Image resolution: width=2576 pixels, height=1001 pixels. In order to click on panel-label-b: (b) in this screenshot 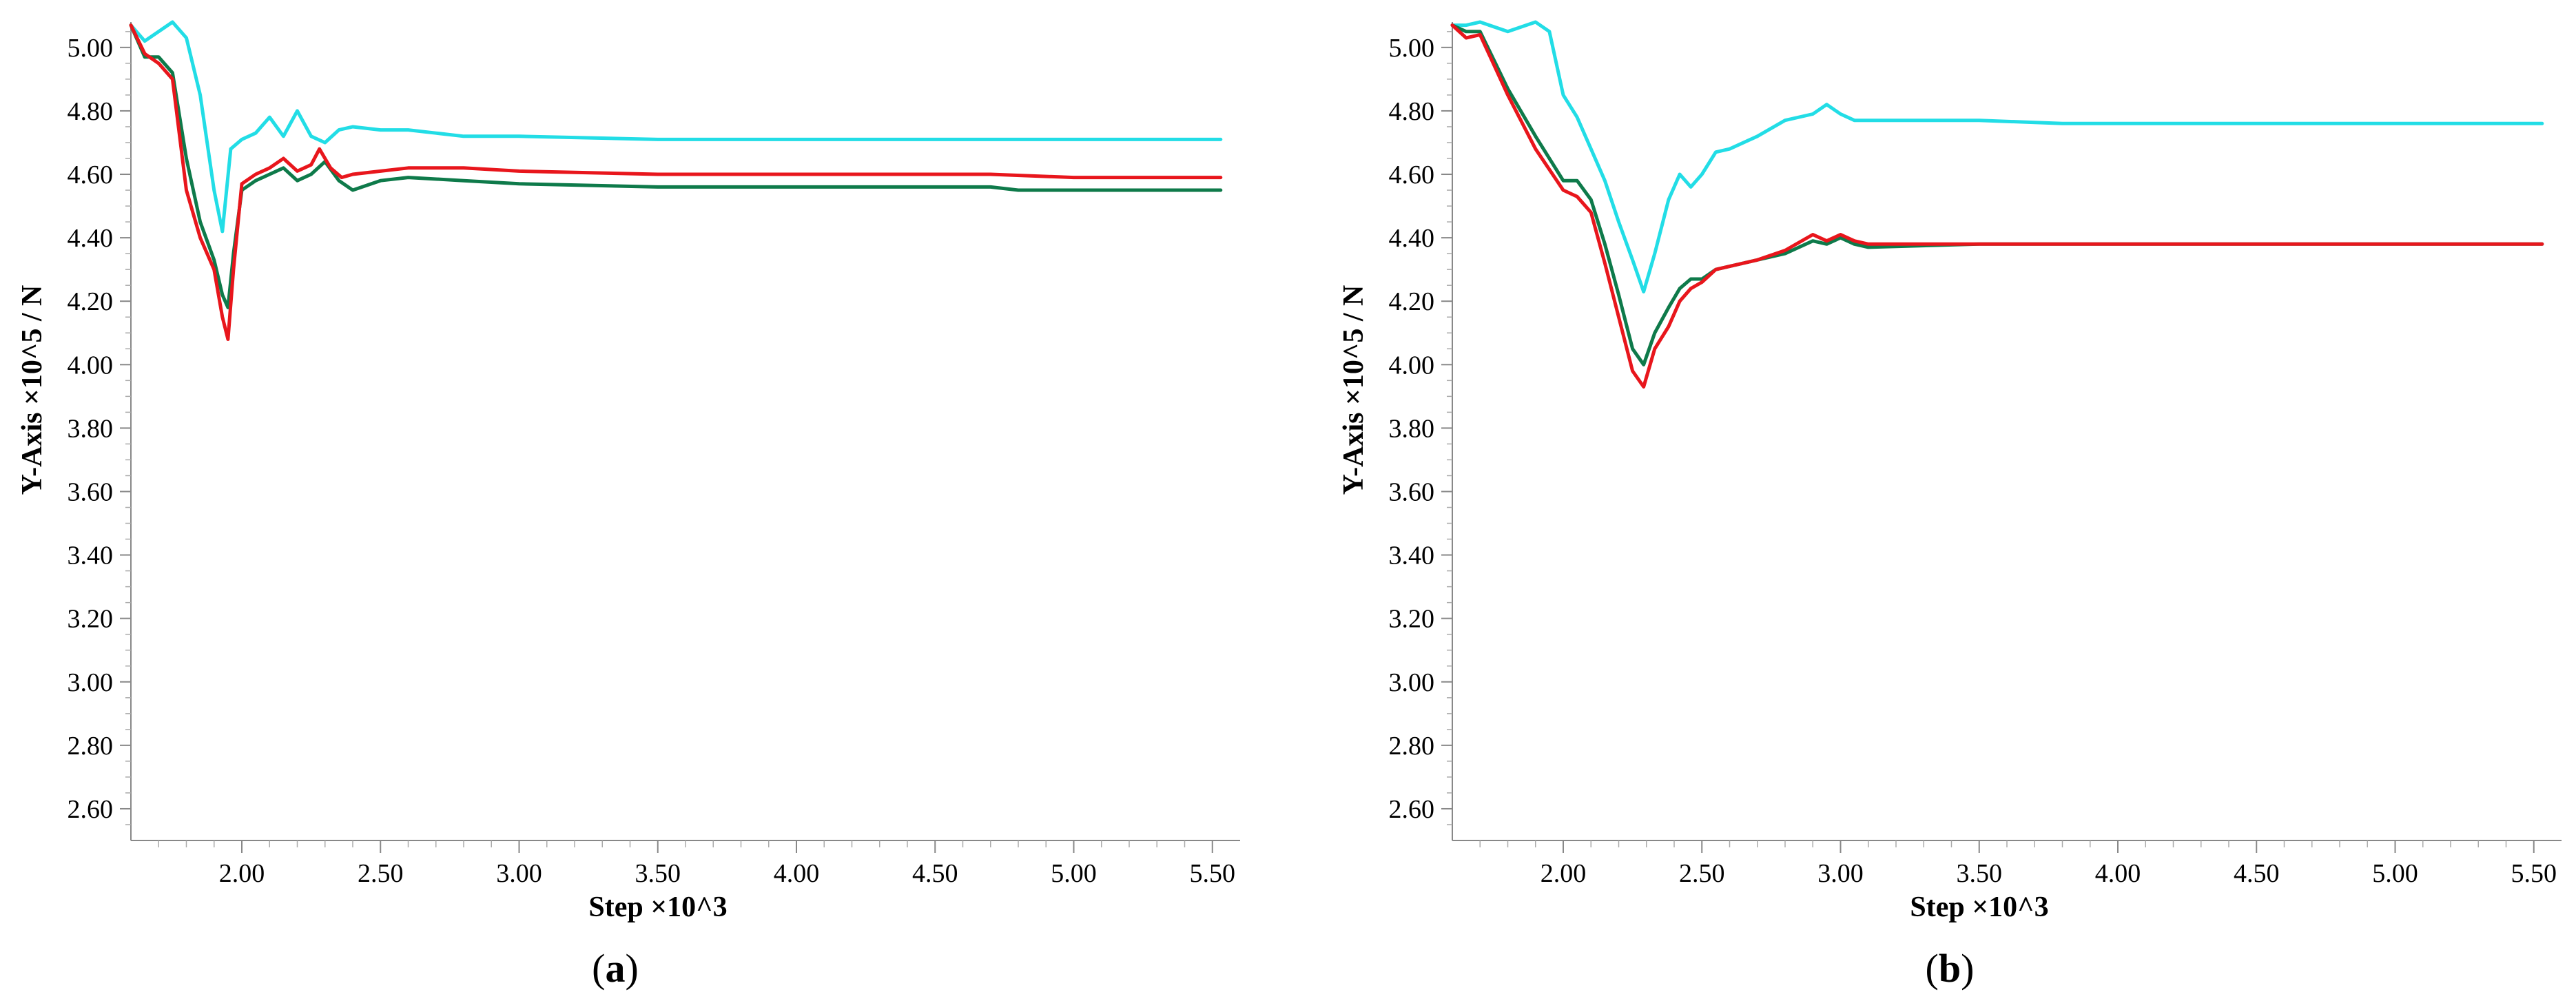, I will do `click(1950, 968)`.